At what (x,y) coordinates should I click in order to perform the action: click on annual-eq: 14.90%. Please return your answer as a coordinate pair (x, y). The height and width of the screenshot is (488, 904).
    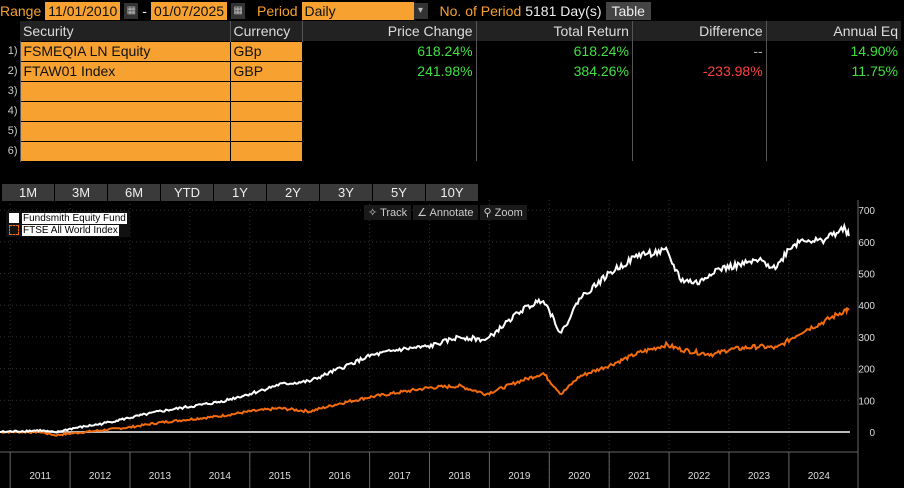
    Looking at the image, I should click on (874, 51).